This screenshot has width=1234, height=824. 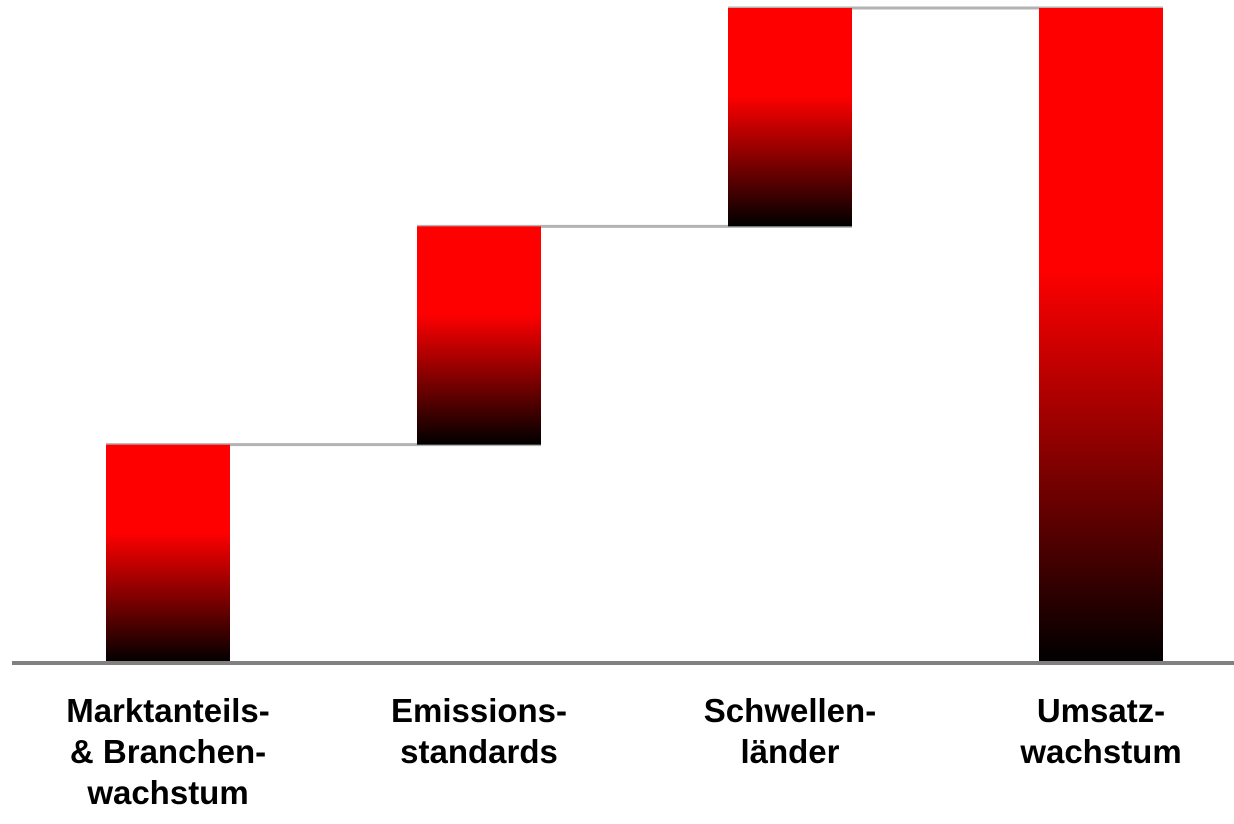 What do you see at coordinates (790, 731) in the screenshot?
I see `category-label-3: Schwellen- länder` at bounding box center [790, 731].